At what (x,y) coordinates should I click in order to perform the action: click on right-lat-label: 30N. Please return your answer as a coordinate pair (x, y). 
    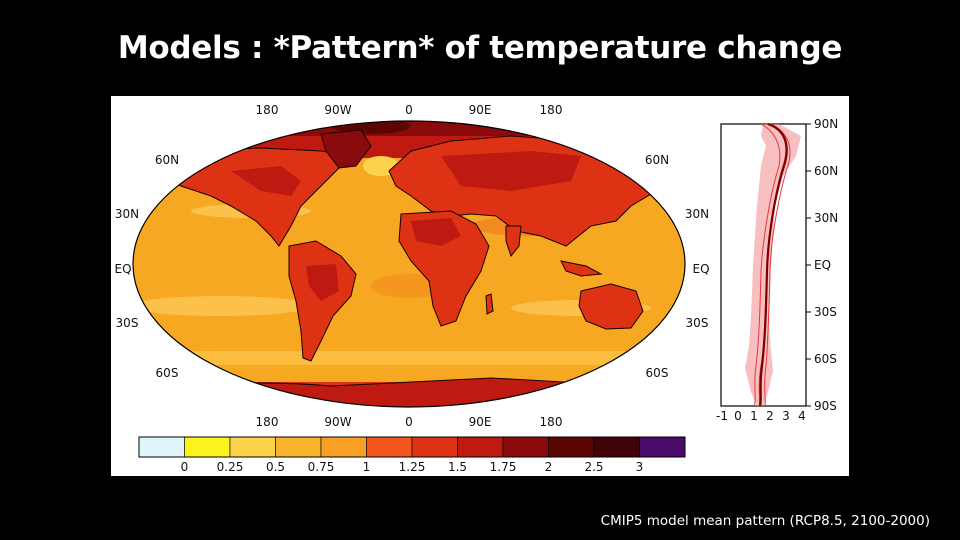
    Looking at the image, I should click on (697, 214).